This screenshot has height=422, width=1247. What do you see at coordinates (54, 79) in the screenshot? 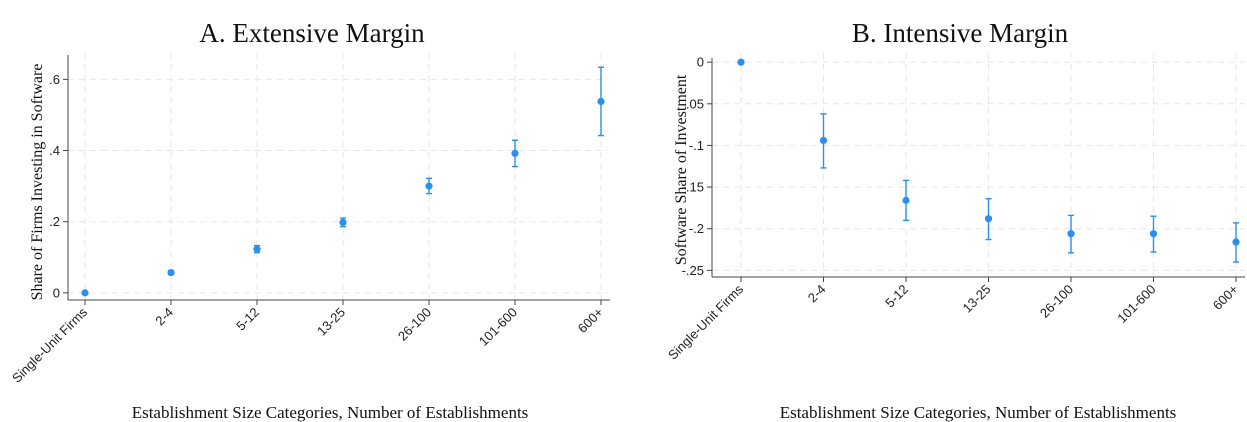
I see `y-tick-label: .6` at bounding box center [54, 79].